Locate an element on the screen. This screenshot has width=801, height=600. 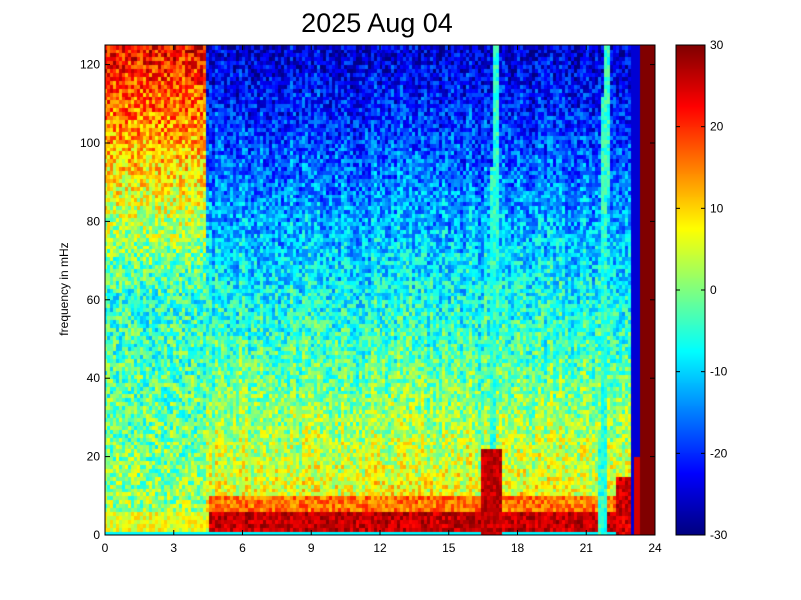
colorbar-tick-label: -10 is located at coordinates (719, 372).